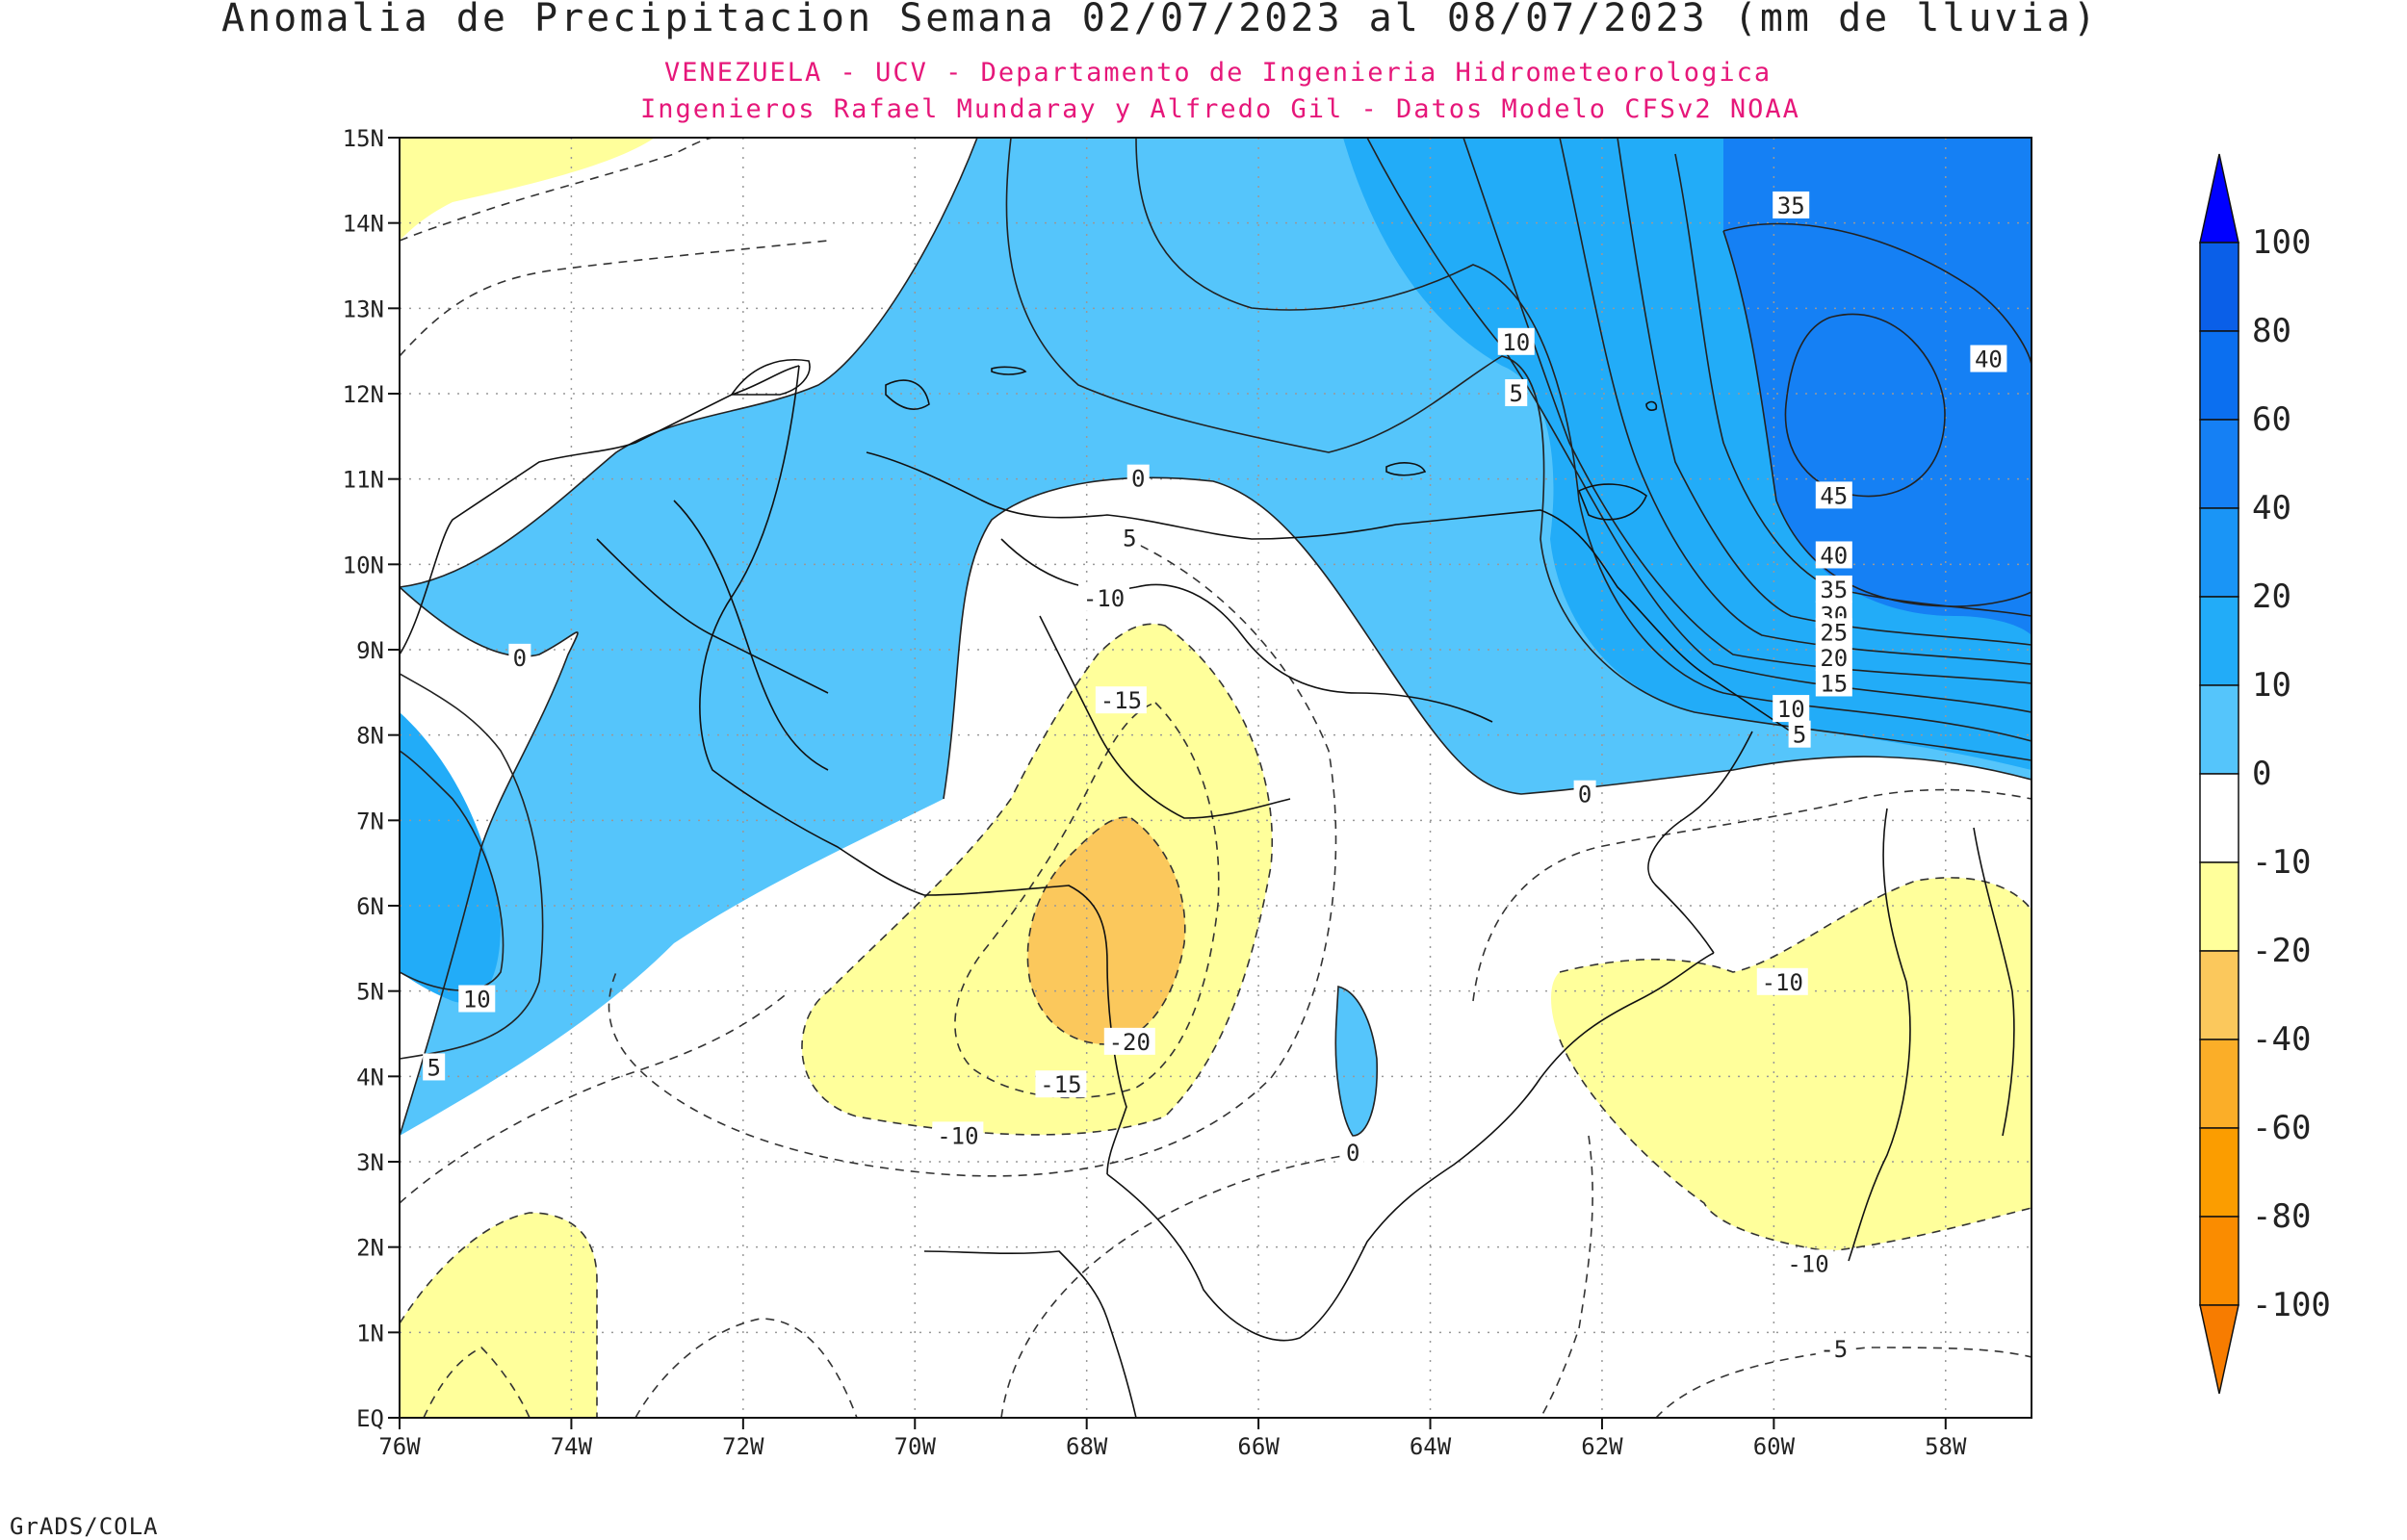  I want to click on contour-line-zero-north, so click(689, 363).